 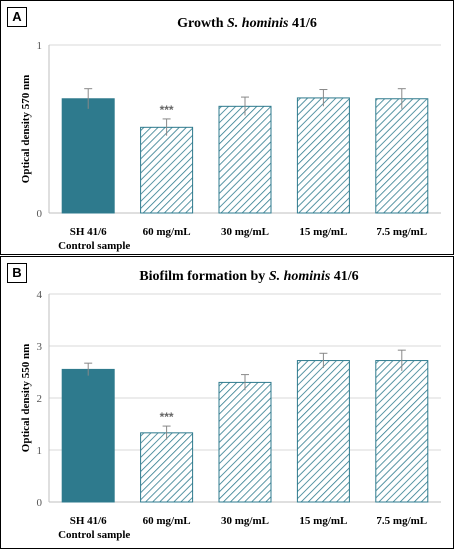 I want to click on chart-title-prefix: Biofilm formation by, so click(x=204, y=276).